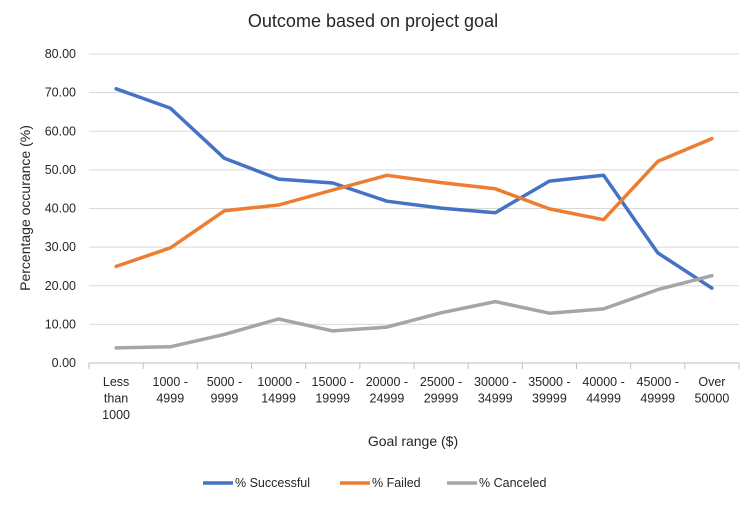 The width and height of the screenshot is (753, 507). What do you see at coordinates (333, 390) in the screenshot?
I see `x-tick-label: 15000 -19999` at bounding box center [333, 390].